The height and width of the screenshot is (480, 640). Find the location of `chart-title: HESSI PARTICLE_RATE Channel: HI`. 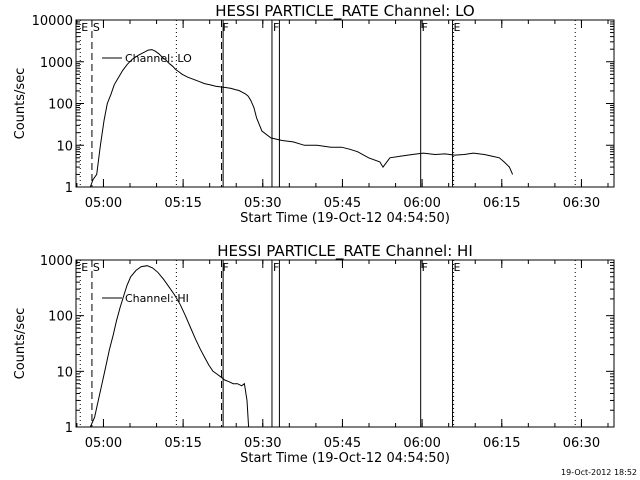

chart-title: HESSI PARTICLE_RATE Channel: HI is located at coordinates (345, 251).